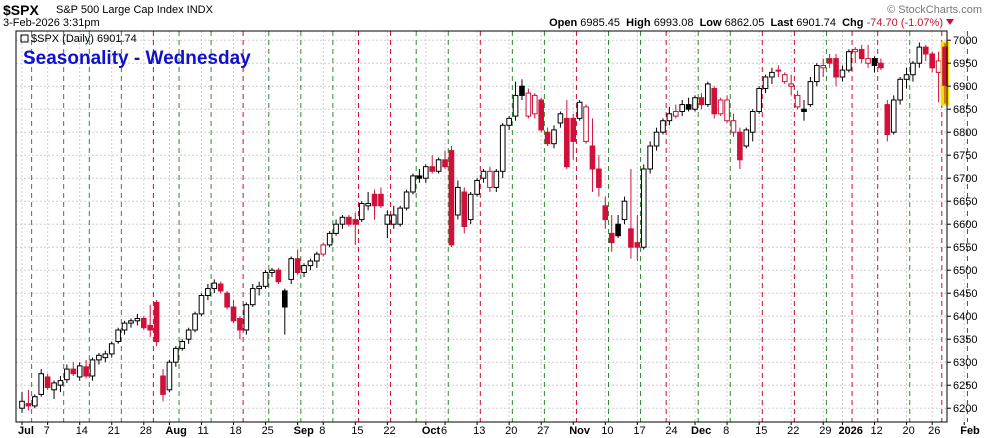 This screenshot has height=438, width=990. Describe the element at coordinates (793, 431) in the screenshot. I see `x-tick-label: 22` at that location.